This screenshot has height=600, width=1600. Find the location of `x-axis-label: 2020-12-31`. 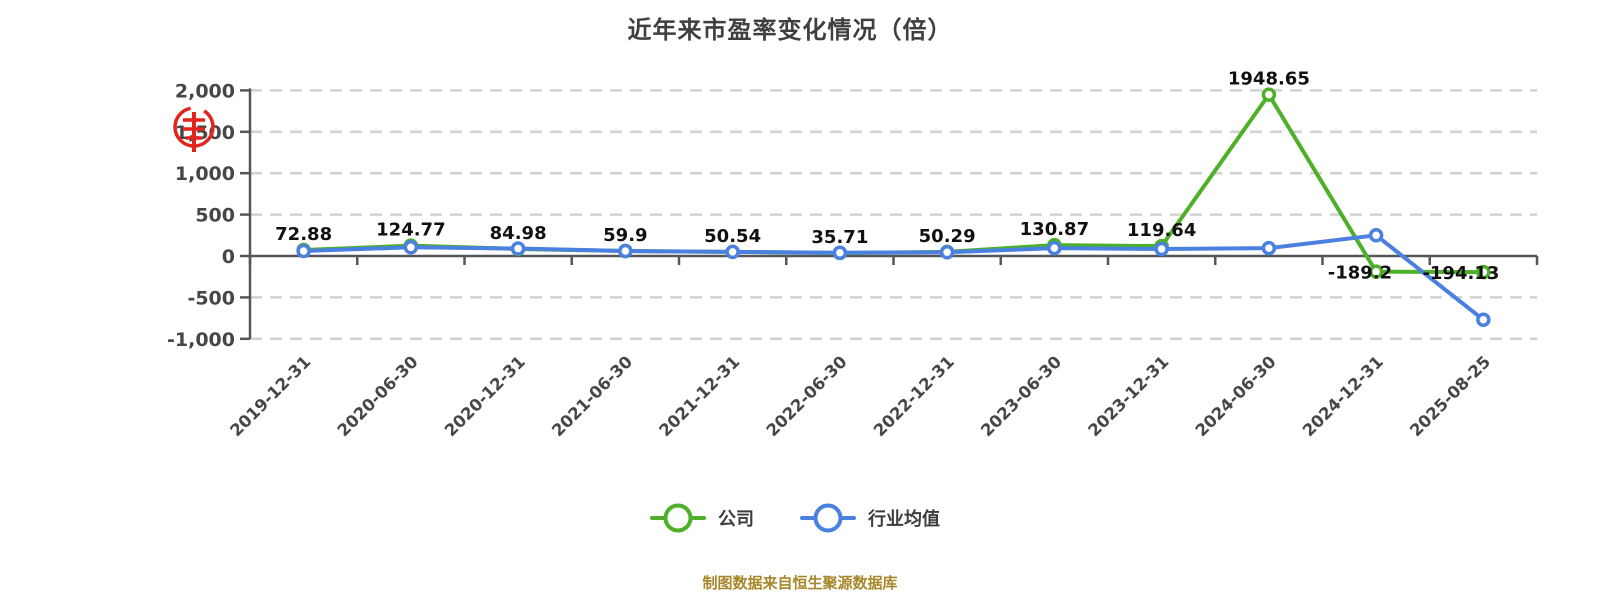

x-axis-label: 2020-12-31 is located at coordinates (485, 396).